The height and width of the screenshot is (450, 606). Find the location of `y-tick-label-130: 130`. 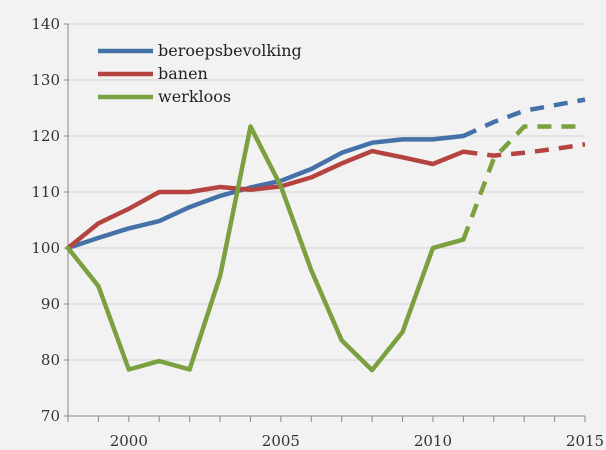

y-tick-label-130: 130 is located at coordinates (45, 80).